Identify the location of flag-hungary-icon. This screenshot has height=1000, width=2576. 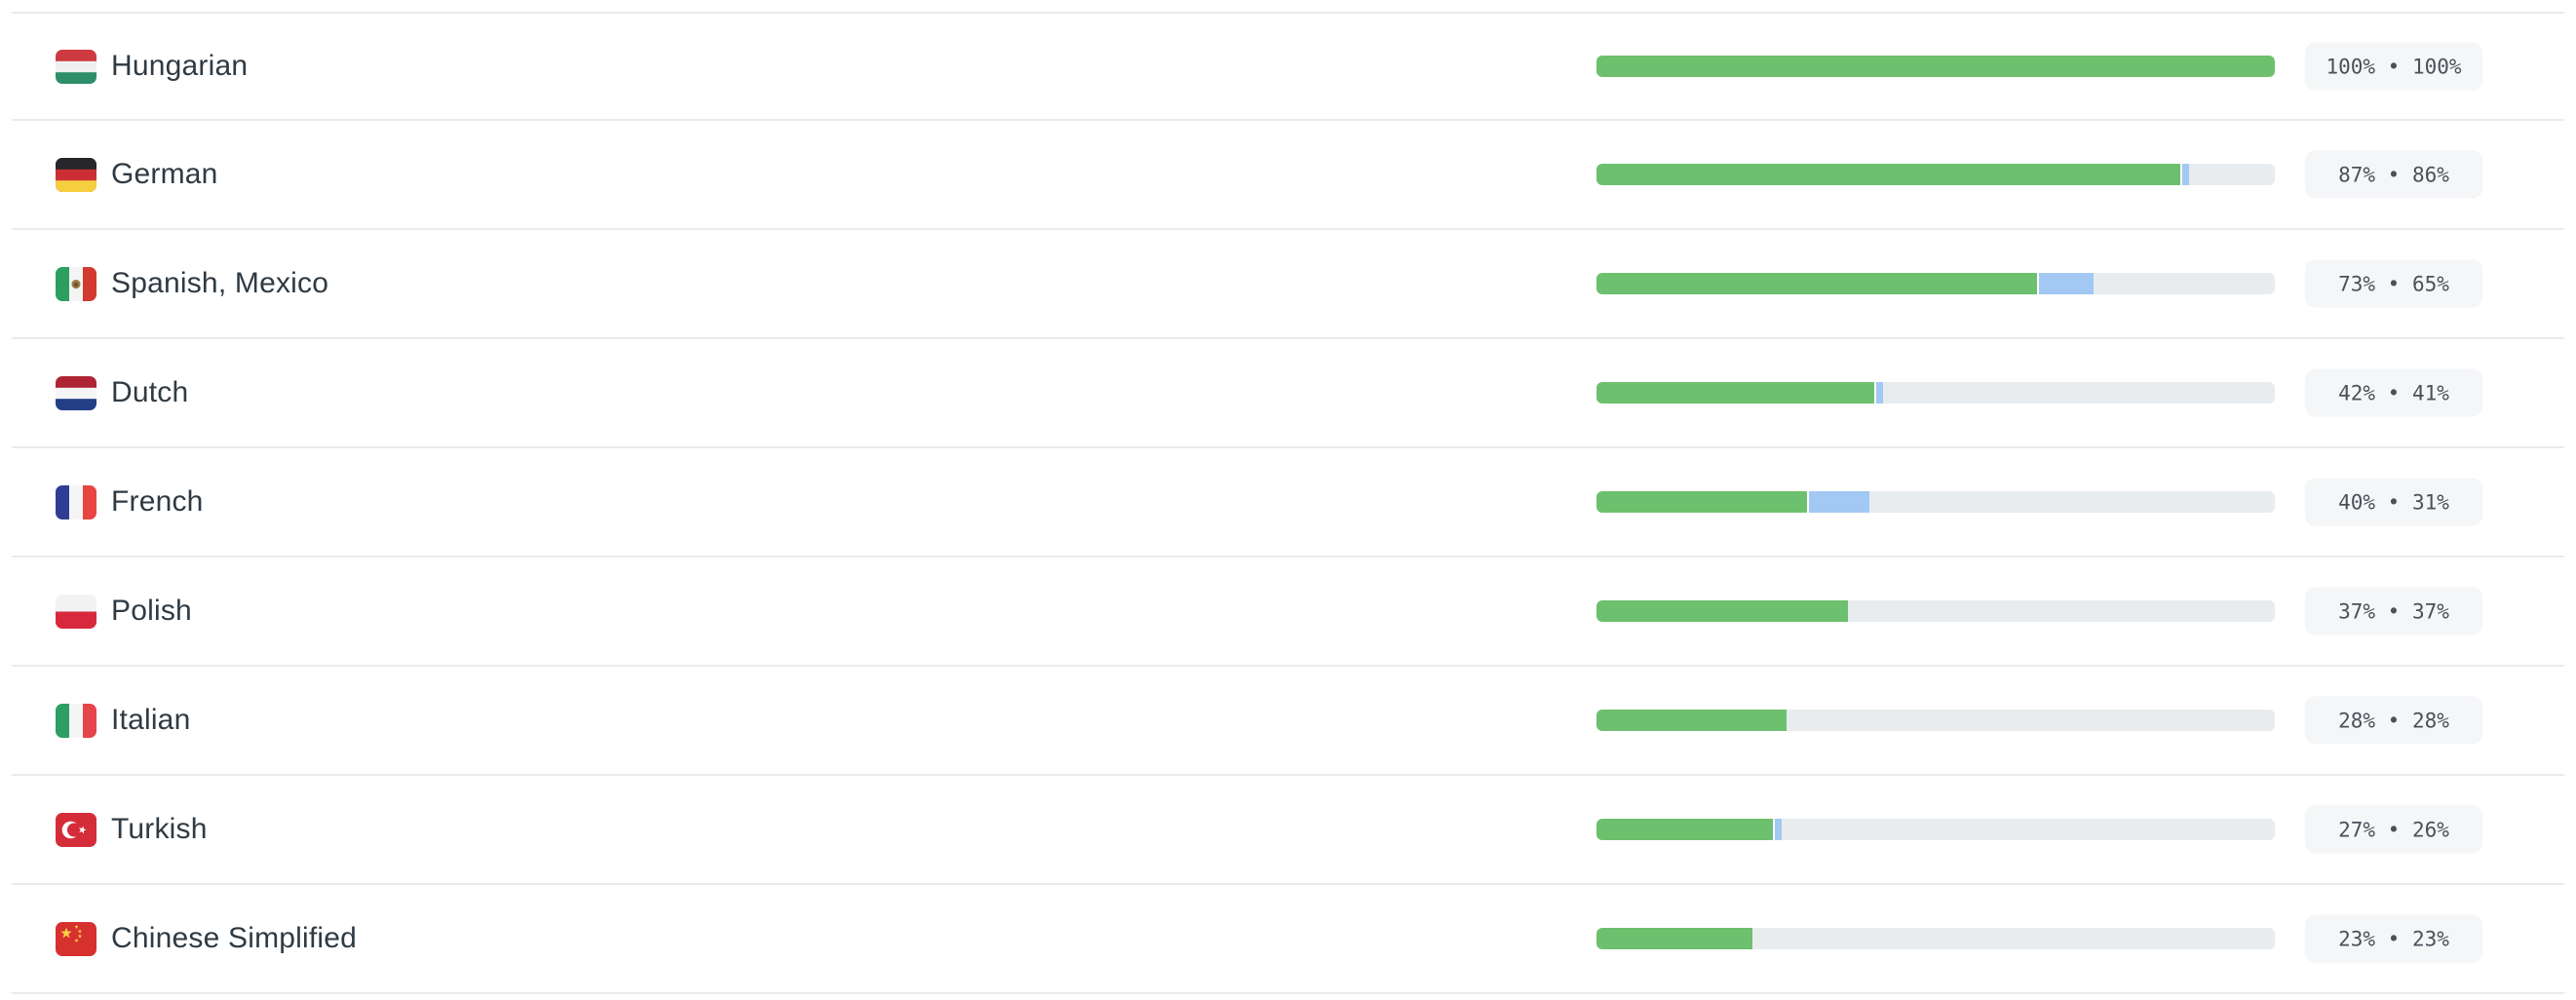
(76, 66).